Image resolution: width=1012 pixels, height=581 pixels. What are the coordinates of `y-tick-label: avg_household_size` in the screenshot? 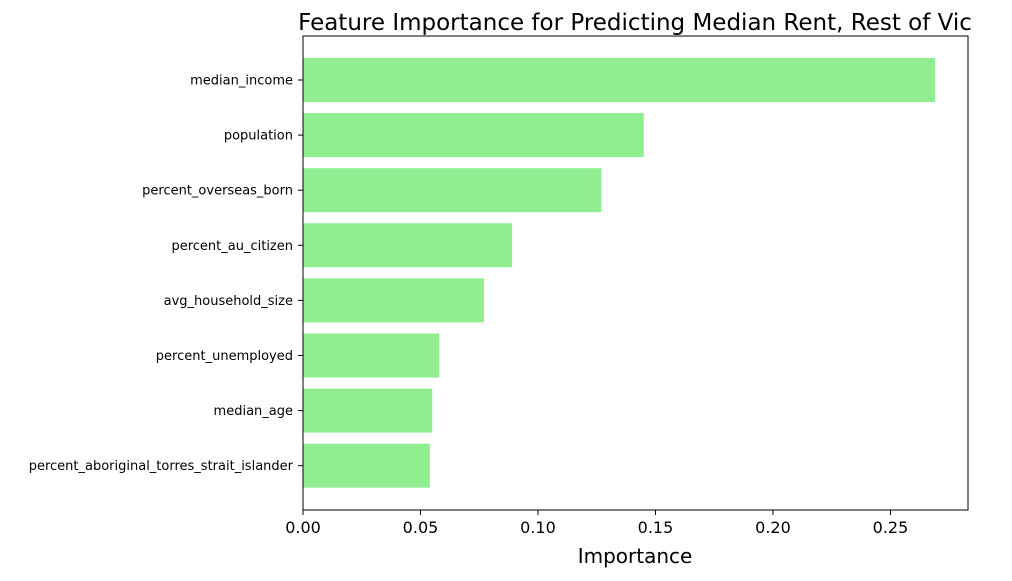 It's located at (228, 301).